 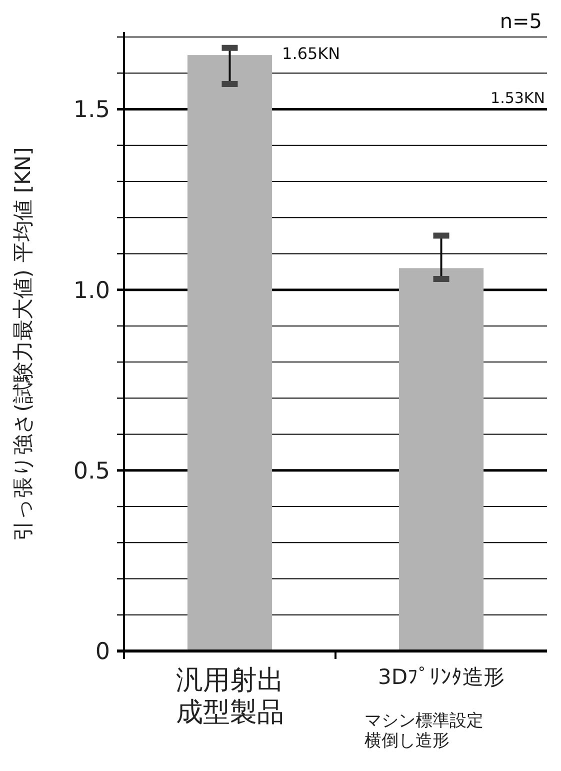 What do you see at coordinates (441, 677) in the screenshot?
I see `x-tick-label: 3Dﾌﾟﾘﾝﾀ造形` at bounding box center [441, 677].